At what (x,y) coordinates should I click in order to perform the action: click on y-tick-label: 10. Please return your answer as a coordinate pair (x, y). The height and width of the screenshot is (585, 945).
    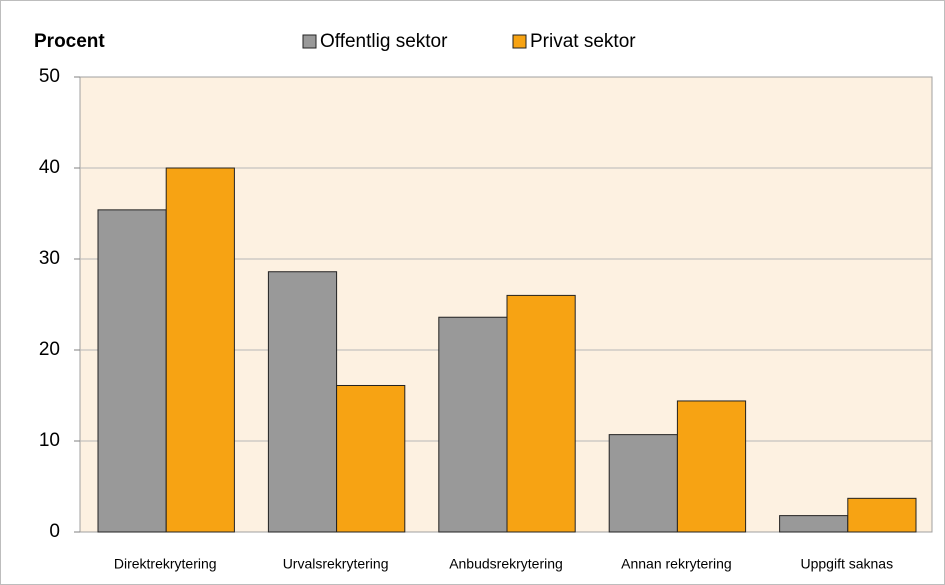
    Looking at the image, I should click on (49, 440).